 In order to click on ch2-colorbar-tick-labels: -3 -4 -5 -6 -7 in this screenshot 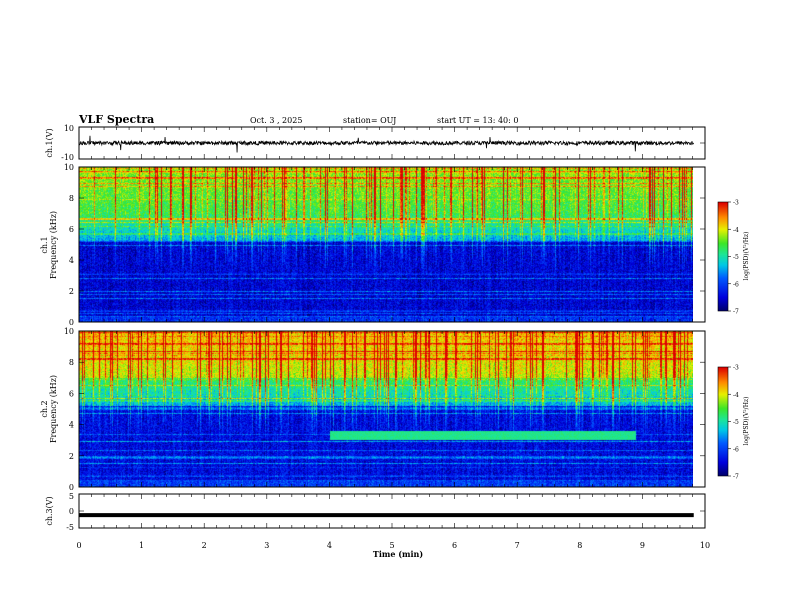, I will do `click(733, 423)`.